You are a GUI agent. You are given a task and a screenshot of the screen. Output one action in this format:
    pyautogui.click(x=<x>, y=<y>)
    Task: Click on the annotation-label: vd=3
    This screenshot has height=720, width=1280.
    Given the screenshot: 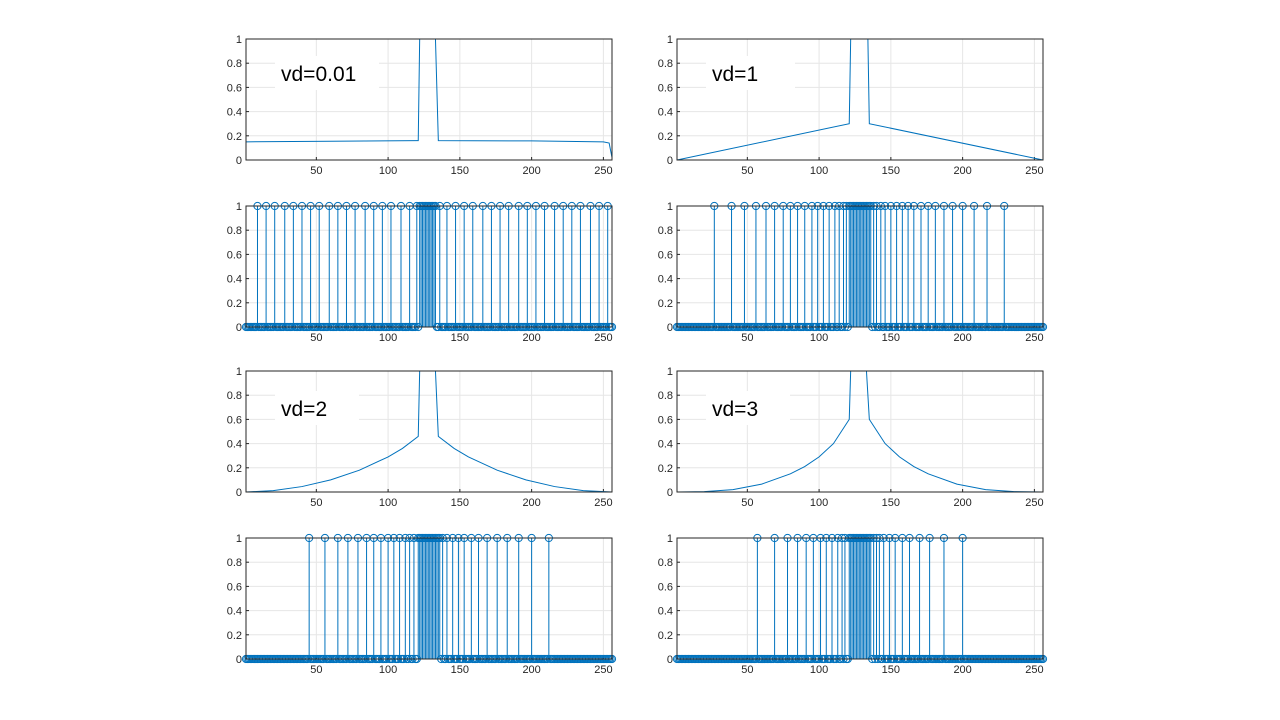 What is the action you would take?
    pyautogui.click(x=735, y=409)
    